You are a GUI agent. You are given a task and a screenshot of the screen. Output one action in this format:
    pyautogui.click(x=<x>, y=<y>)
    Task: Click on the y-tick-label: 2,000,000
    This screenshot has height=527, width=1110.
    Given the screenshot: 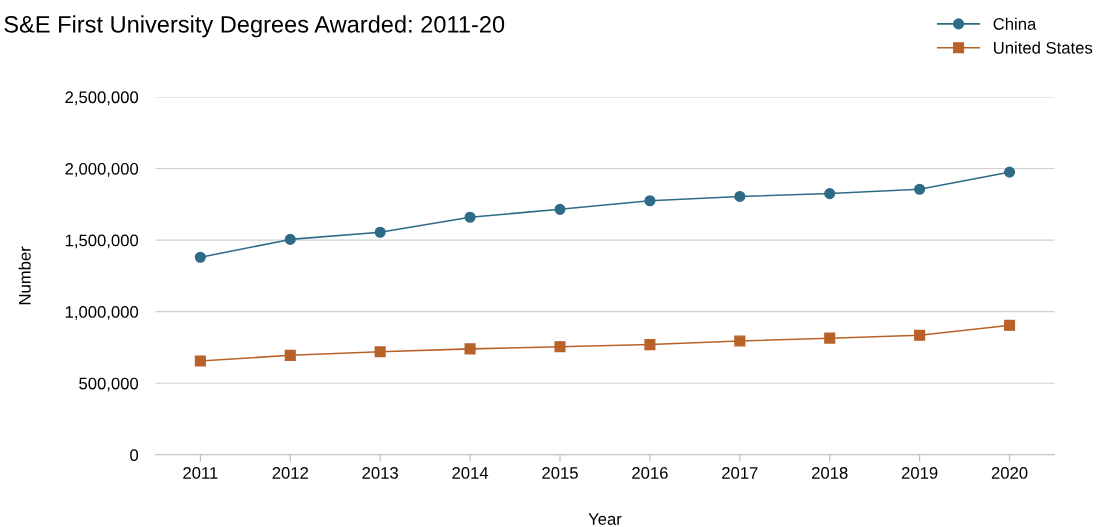 What is the action you would take?
    pyautogui.click(x=102, y=169)
    